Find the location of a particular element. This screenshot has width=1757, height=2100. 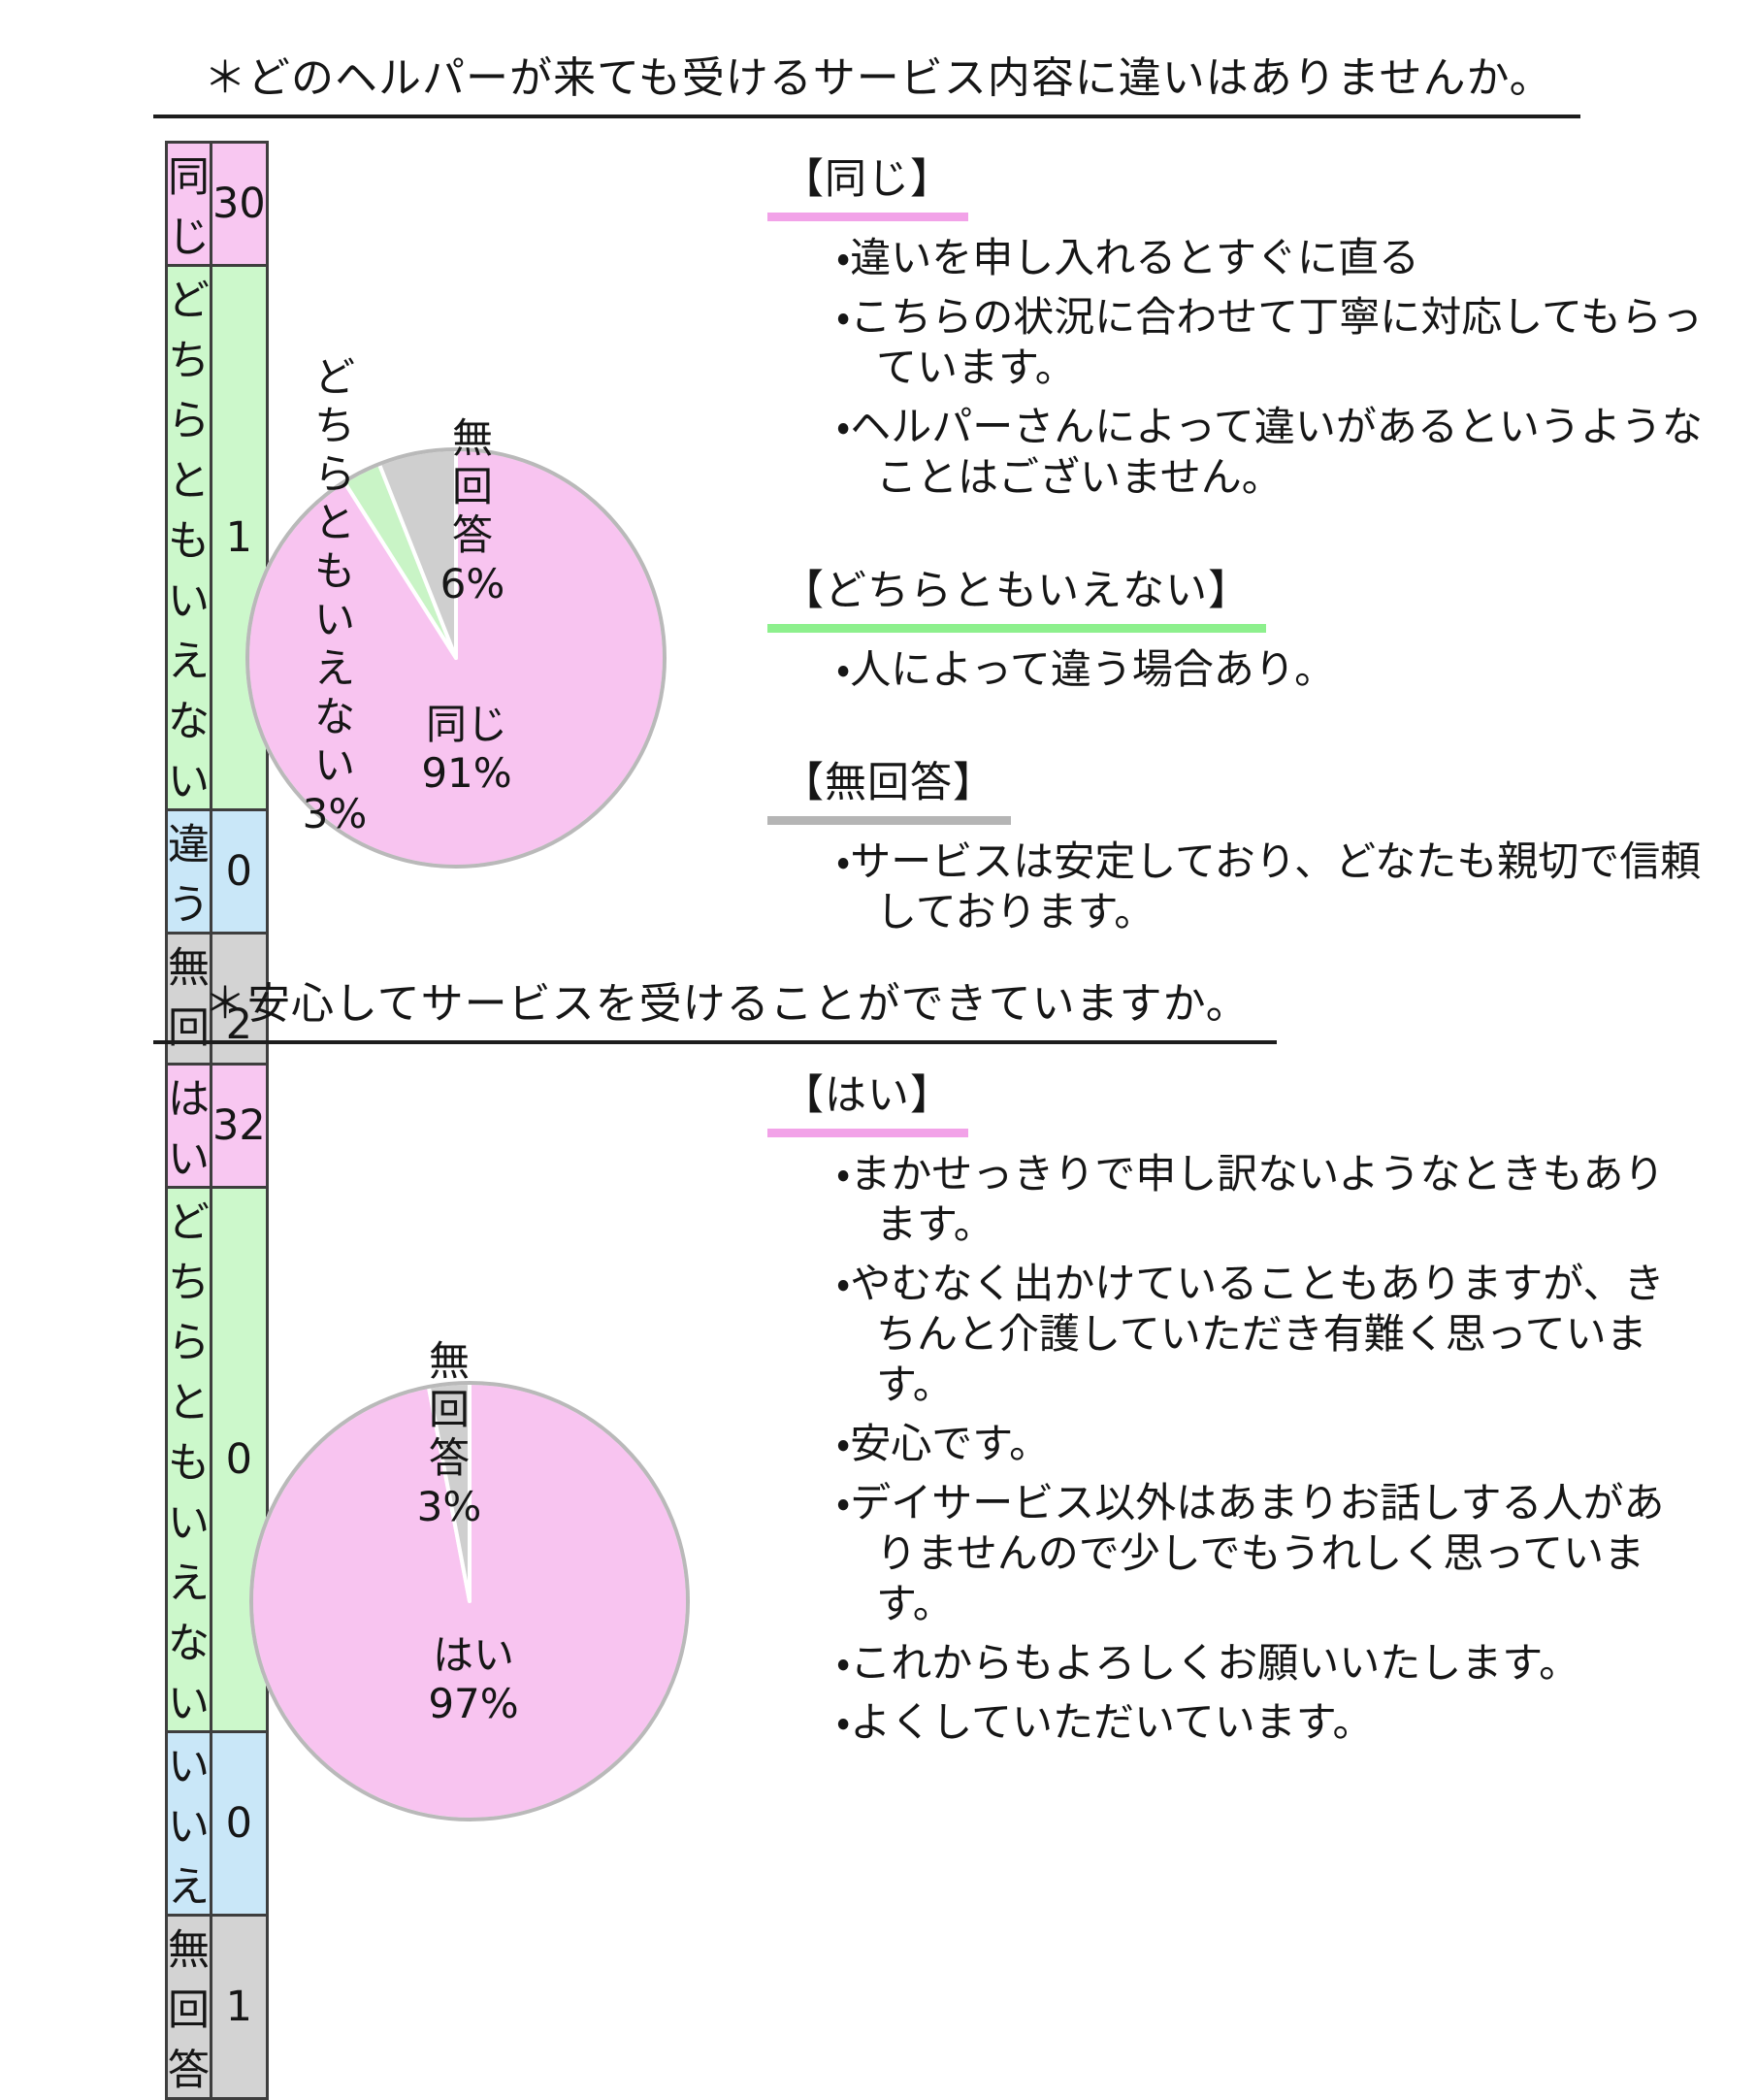

comment-group: 【無回答】 ・サービスは安定しており、どなたも親切で信頼しております。 is located at coordinates (1236, 843).